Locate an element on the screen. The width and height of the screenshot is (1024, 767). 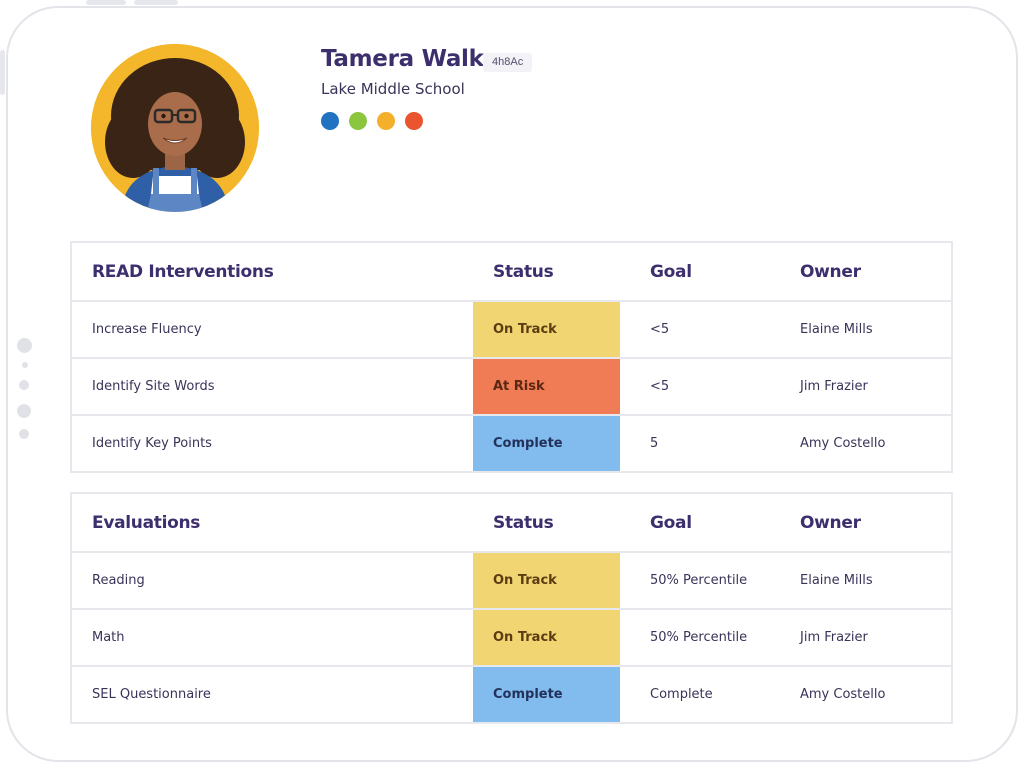
student-id-badge: 4h8Ac is located at coordinates (508, 62).